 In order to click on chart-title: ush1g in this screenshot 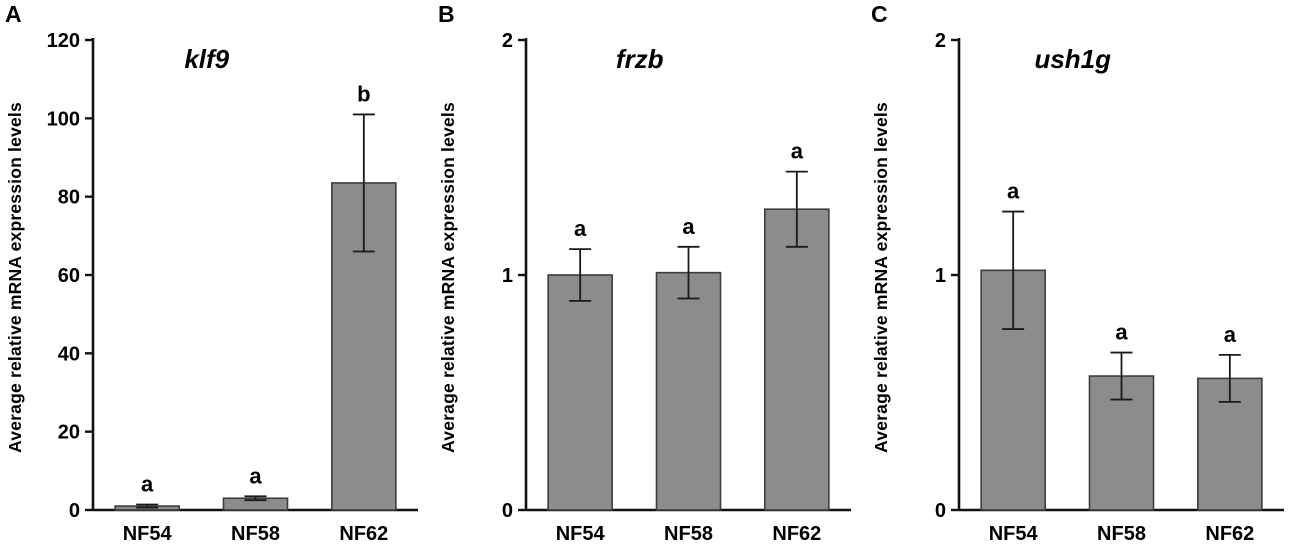, I will do `click(1072, 59)`.